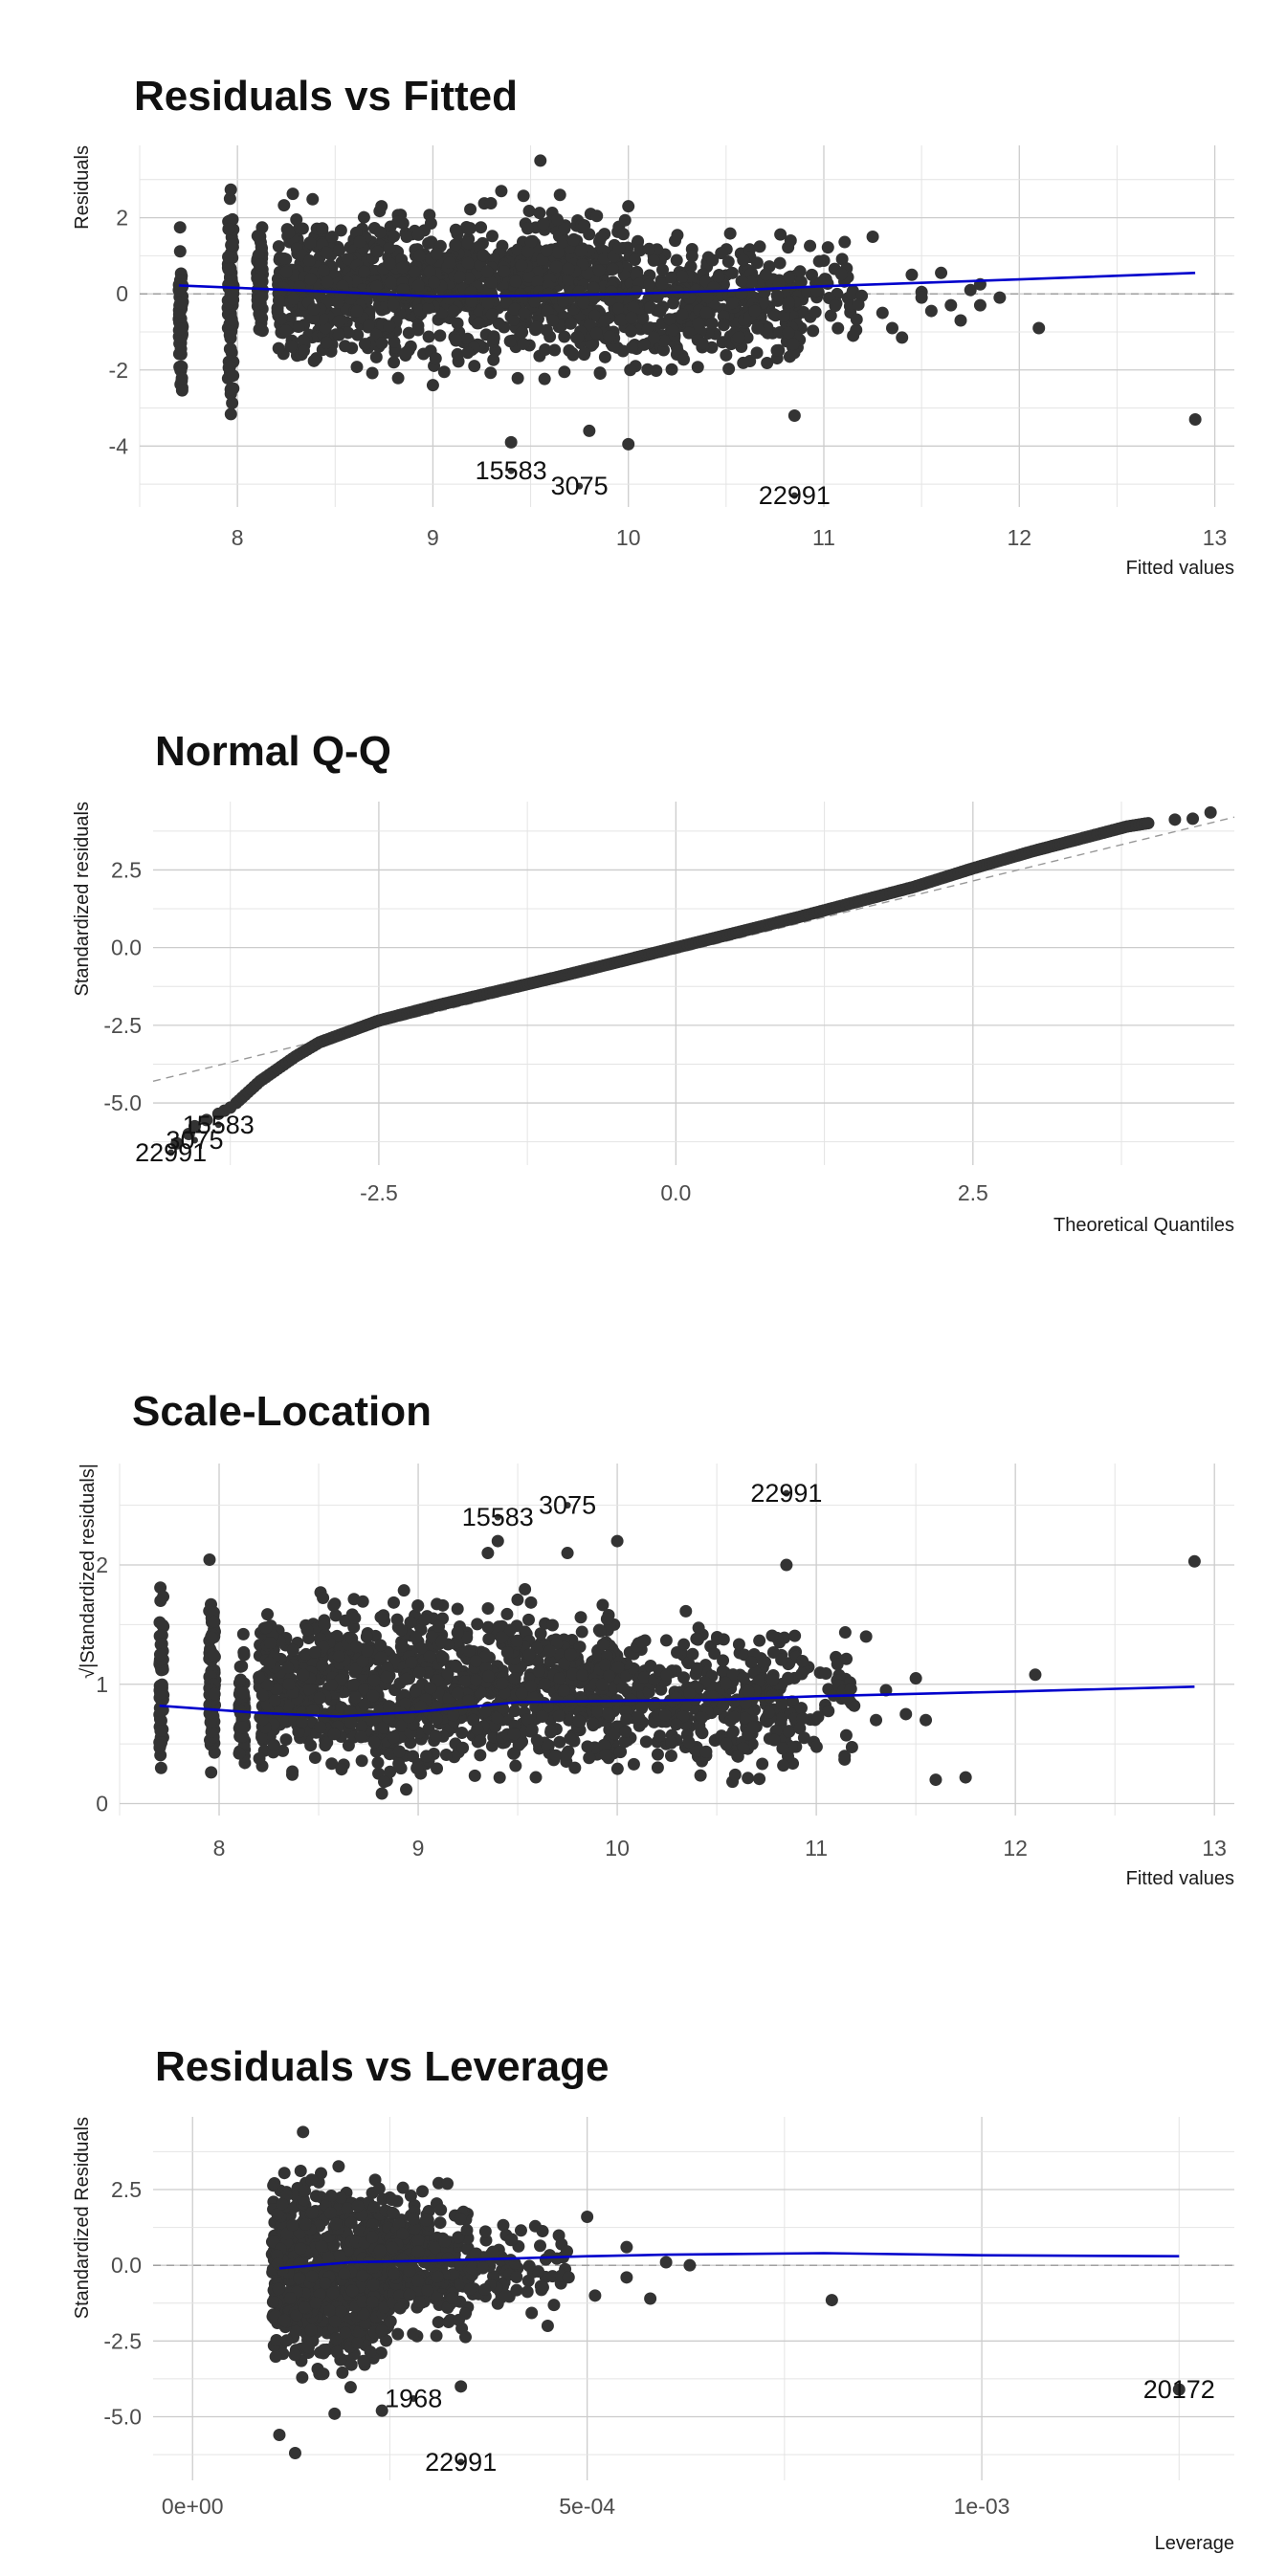 The width and height of the screenshot is (1286, 2576). I want to click on points-layer, so click(687, 302).